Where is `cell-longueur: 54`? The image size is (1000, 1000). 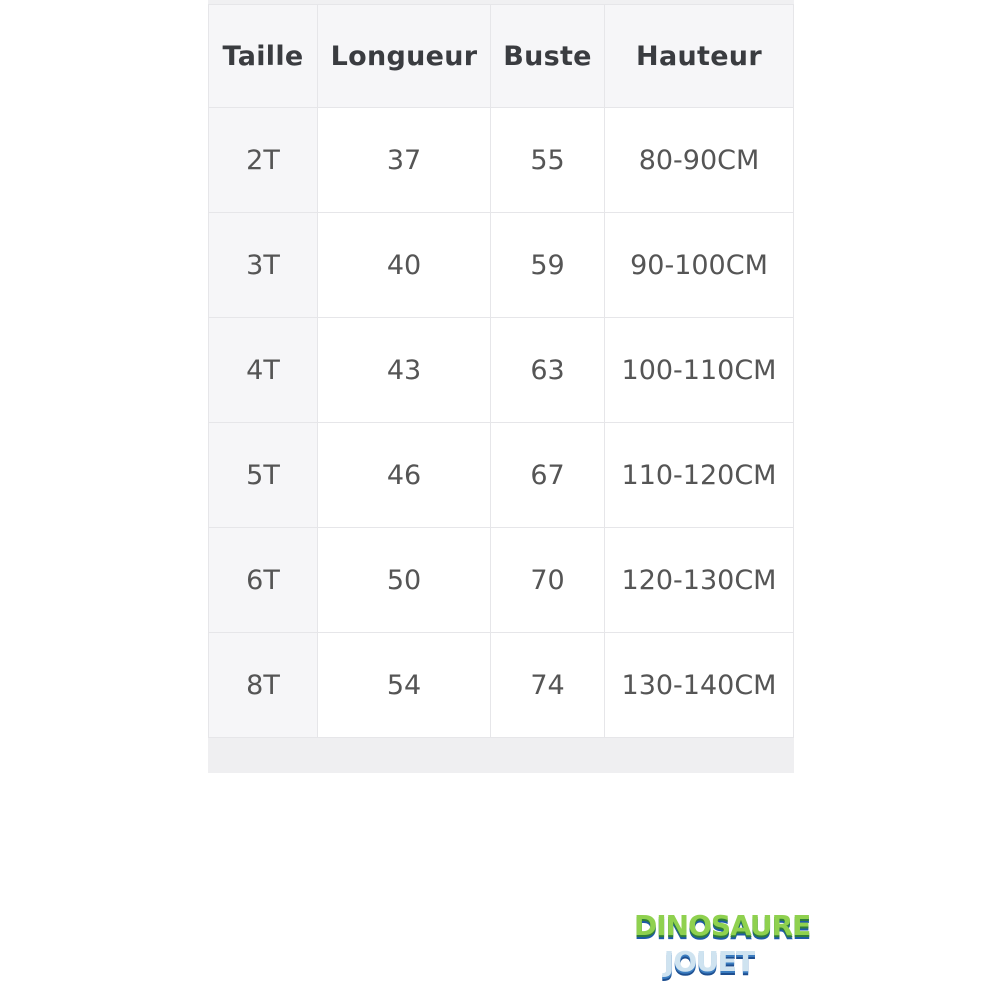
cell-longueur: 54 is located at coordinates (404, 685).